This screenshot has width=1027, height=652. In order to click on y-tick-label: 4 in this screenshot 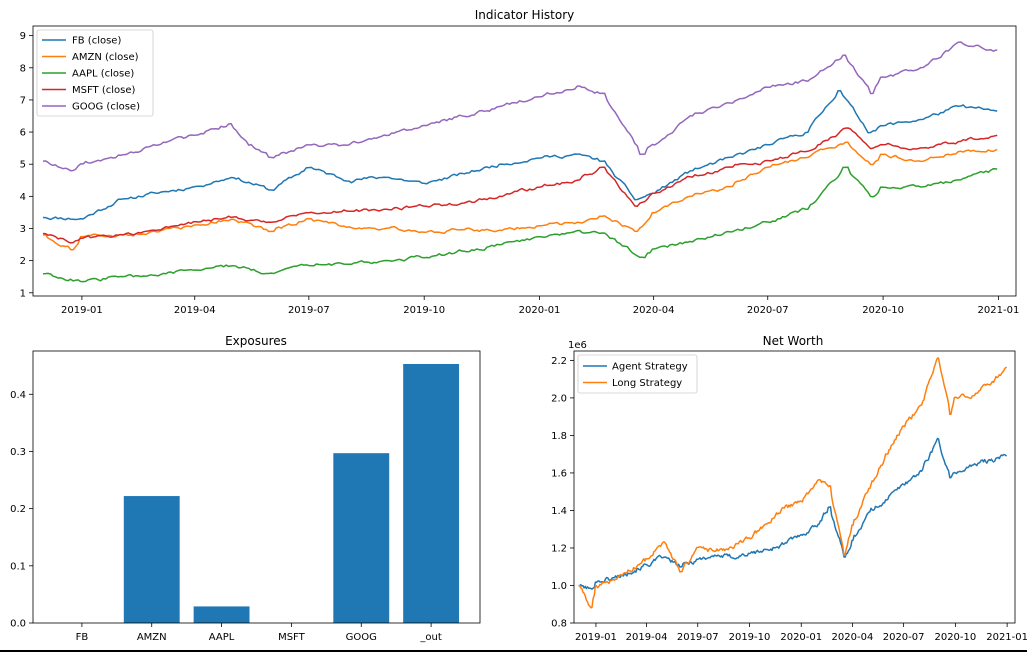, I will do `click(23, 197)`.